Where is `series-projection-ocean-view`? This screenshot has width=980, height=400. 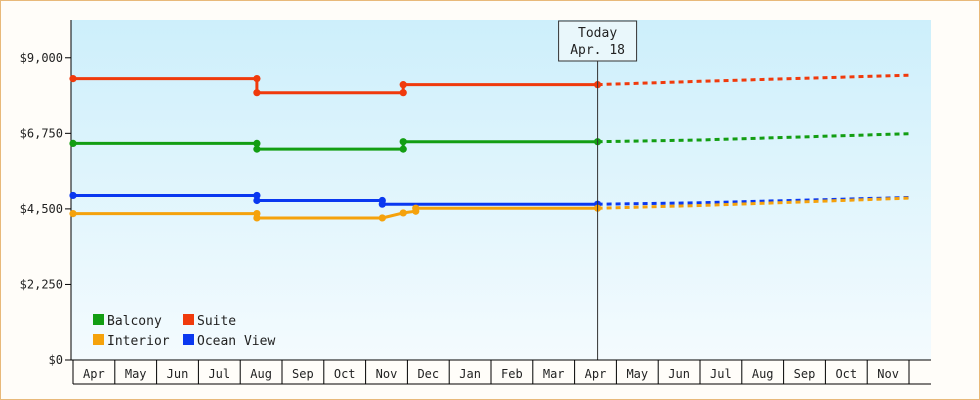
series-projection-ocean-view is located at coordinates (753, 201).